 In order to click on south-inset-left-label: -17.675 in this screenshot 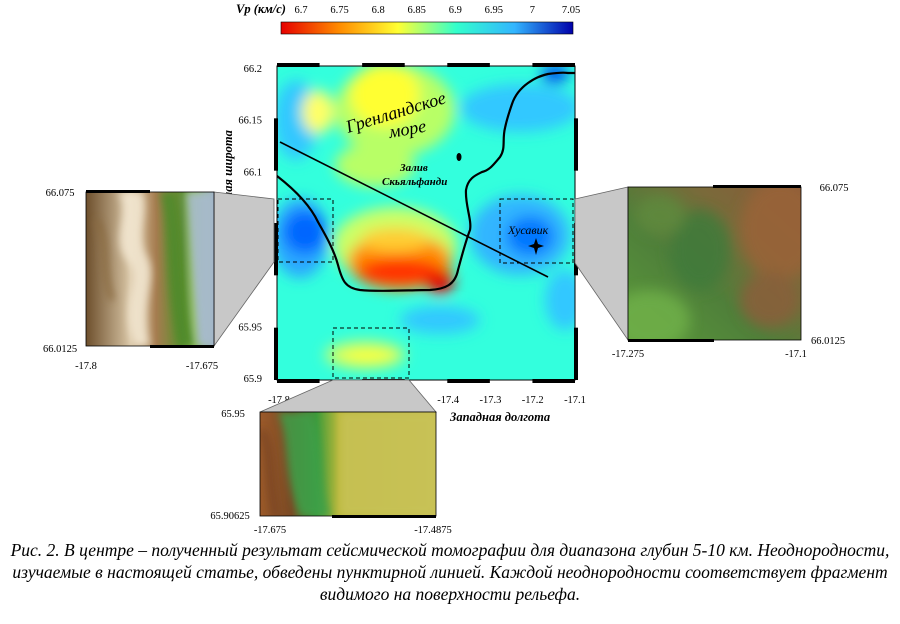, I will do `click(270, 530)`.